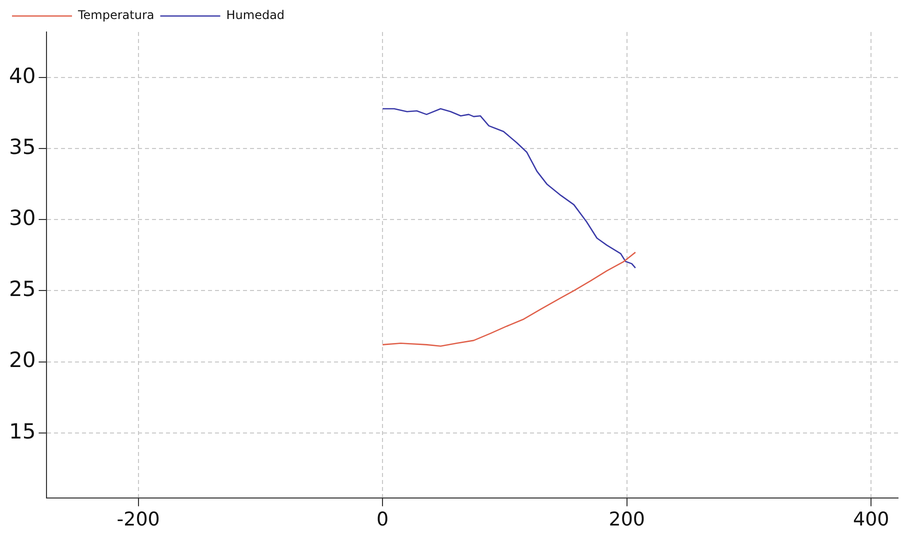 The image size is (904, 539). Describe the element at coordinates (255, 15) in the screenshot. I see `legend-label: Humedad` at that location.